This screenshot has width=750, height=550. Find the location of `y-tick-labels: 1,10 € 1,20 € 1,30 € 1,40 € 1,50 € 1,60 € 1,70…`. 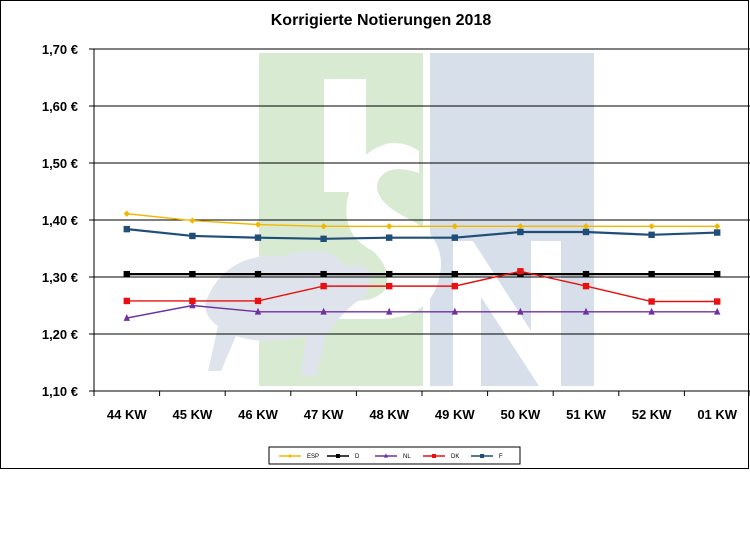

y-tick-labels: 1,10 € 1,20 € 1,30 € 1,40 € 1,50 € 1,60 € 1,70… is located at coordinates (60, 220).